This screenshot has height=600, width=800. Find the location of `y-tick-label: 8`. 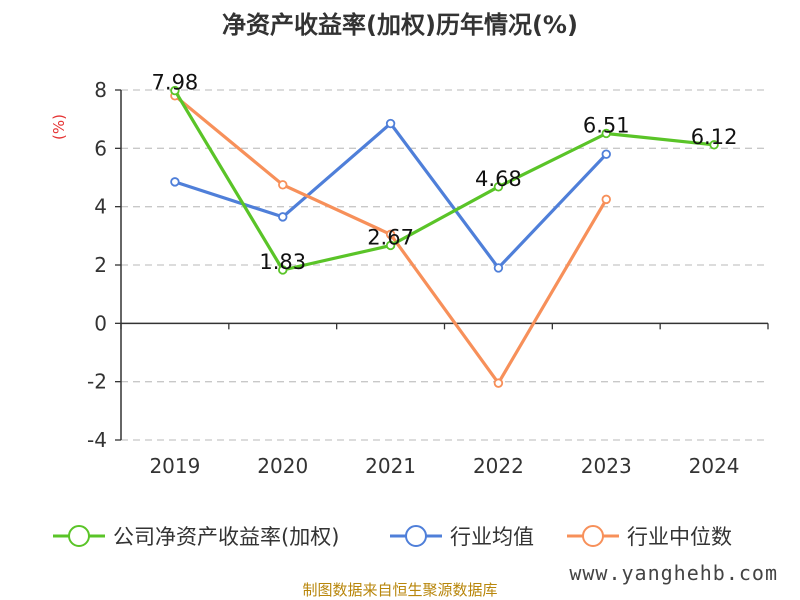

y-tick-label: 8 is located at coordinates (100, 90).